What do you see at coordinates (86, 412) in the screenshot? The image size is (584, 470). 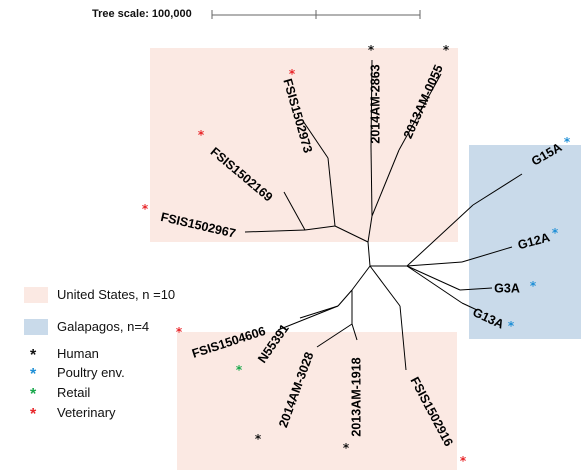 I see `legend-source-label: Veterinary` at bounding box center [86, 412].